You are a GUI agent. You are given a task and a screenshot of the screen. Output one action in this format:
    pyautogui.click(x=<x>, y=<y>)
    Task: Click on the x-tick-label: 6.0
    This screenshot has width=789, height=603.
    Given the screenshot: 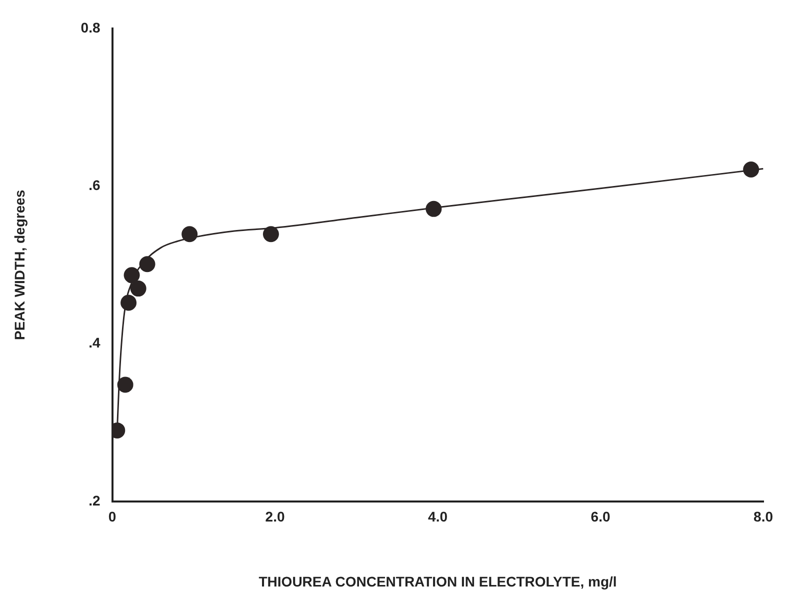 What is the action you would take?
    pyautogui.click(x=600, y=516)
    